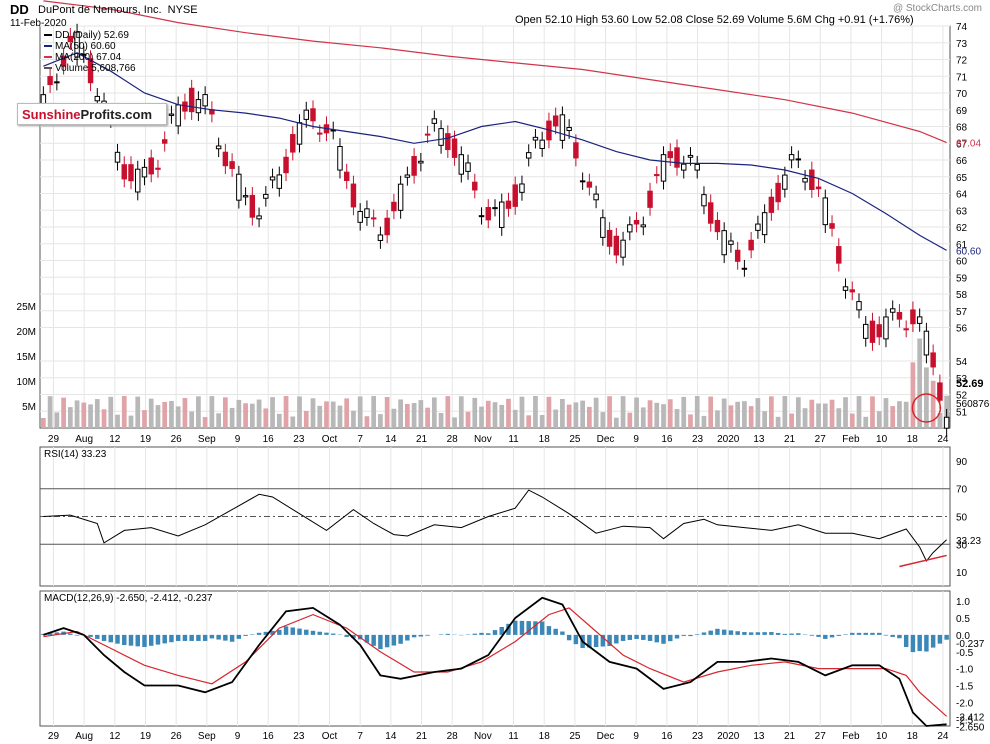 This screenshot has height=744, width=990. I want to click on x-tick-label: Nov, so click(483, 439).